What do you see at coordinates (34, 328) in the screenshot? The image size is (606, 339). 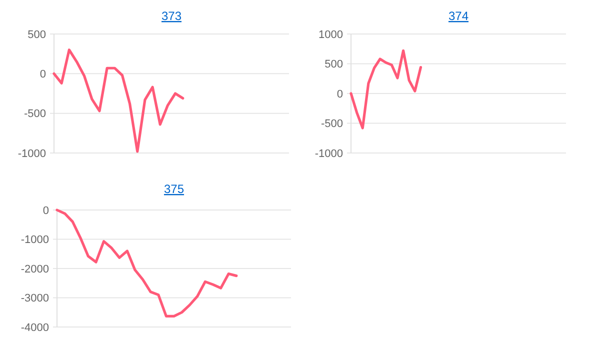 I see `y-tick-label: -4000` at bounding box center [34, 328].